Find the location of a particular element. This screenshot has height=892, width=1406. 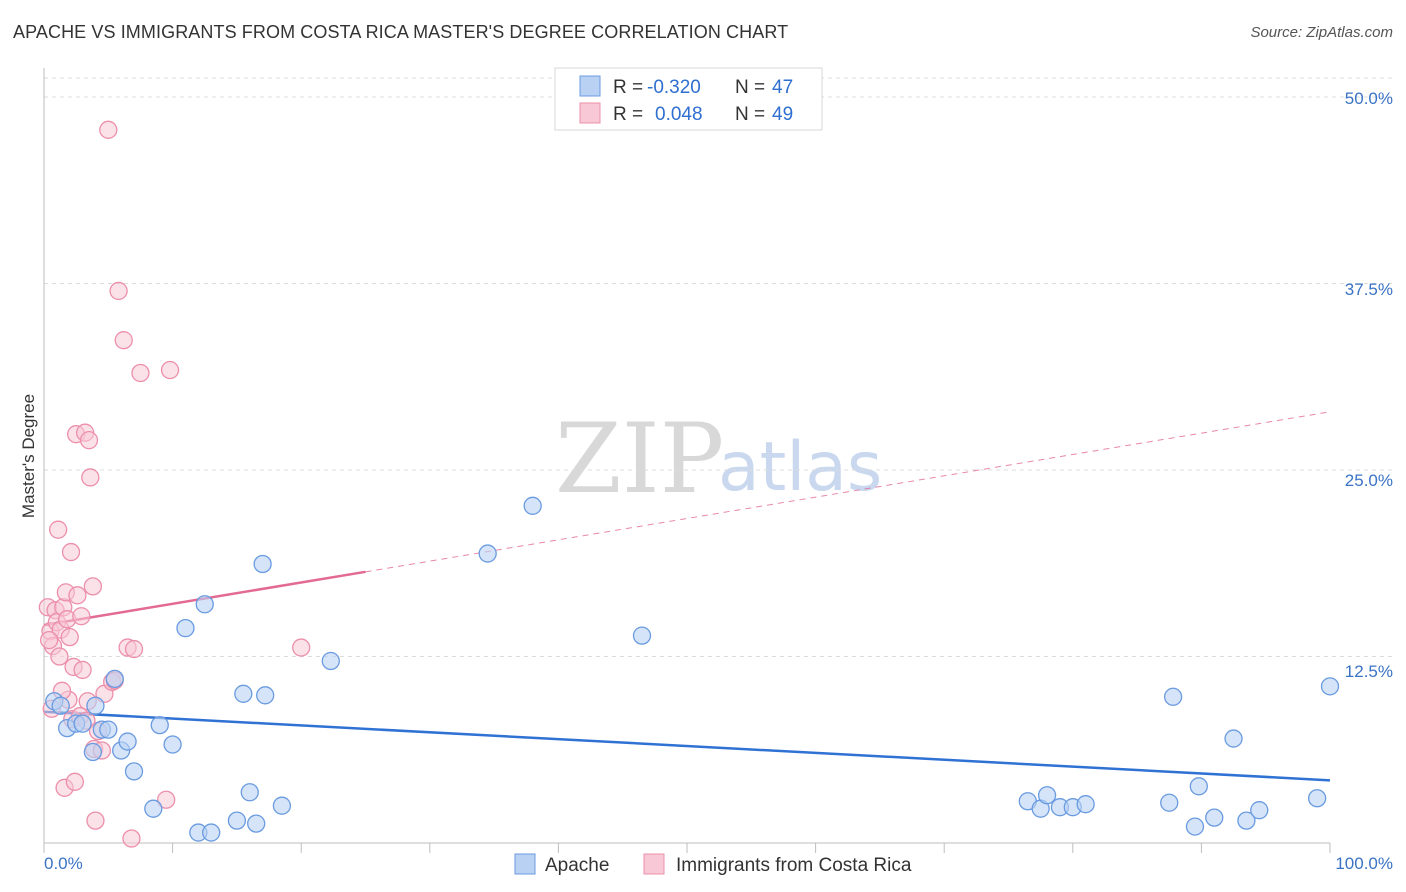

legend-swatch-apache is located at coordinates (590, 86).